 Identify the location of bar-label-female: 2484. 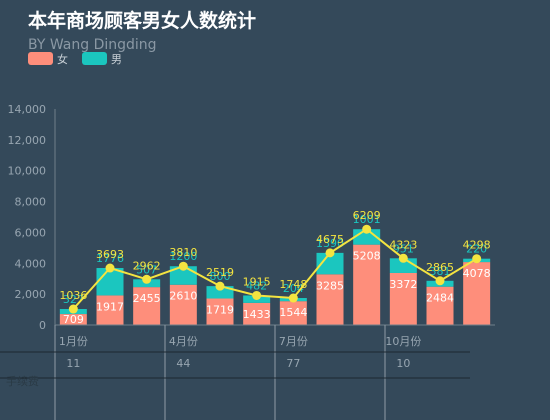
(440, 298).